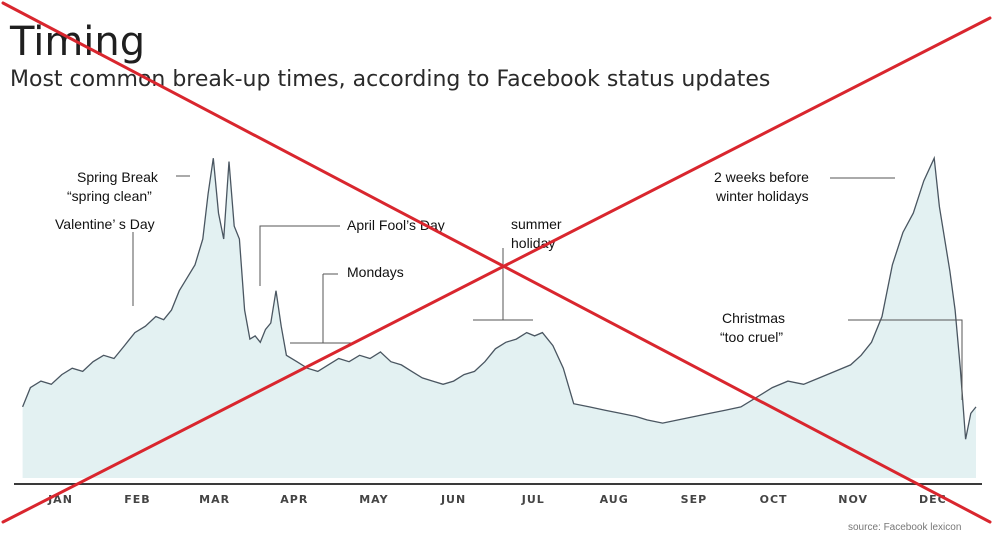  What do you see at coordinates (294, 499) in the screenshot?
I see `x-tick-apr: APR` at bounding box center [294, 499].